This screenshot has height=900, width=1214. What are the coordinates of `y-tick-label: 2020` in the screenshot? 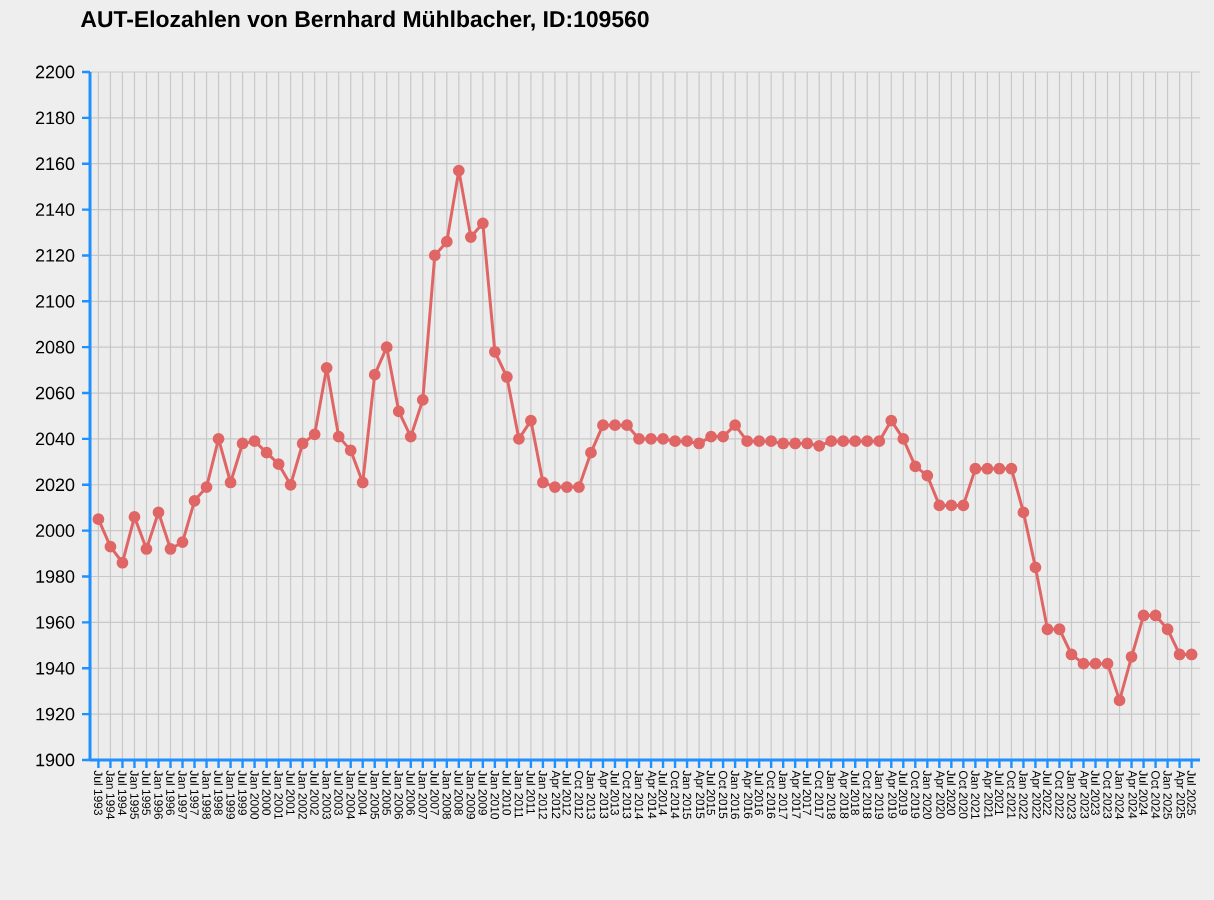 It's located at (55, 485).